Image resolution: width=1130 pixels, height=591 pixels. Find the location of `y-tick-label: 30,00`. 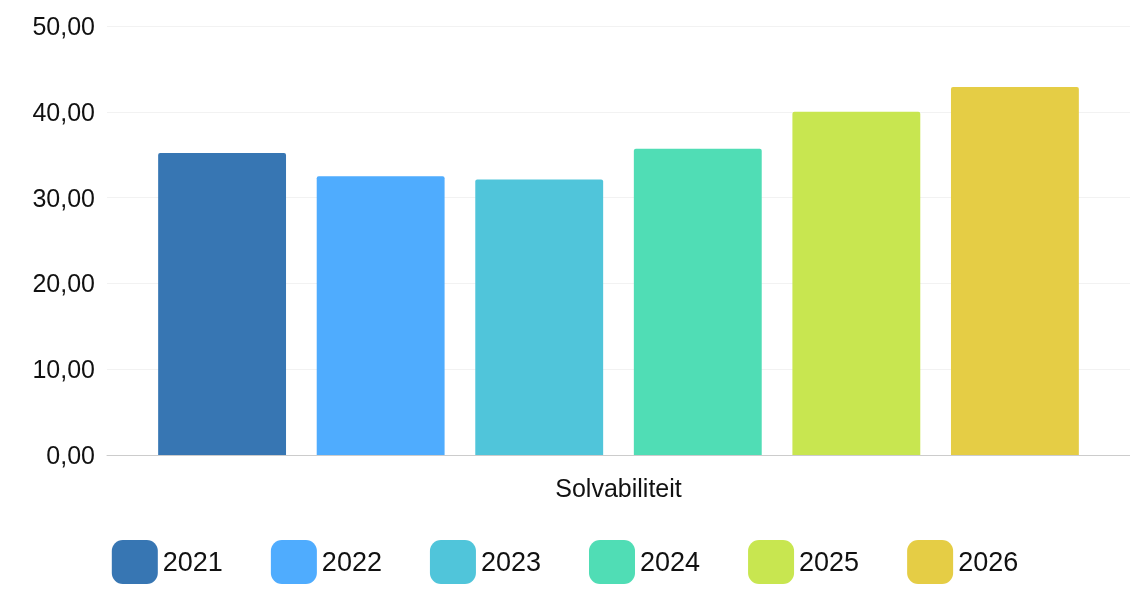

y-tick-label: 30,00 is located at coordinates (63, 197).